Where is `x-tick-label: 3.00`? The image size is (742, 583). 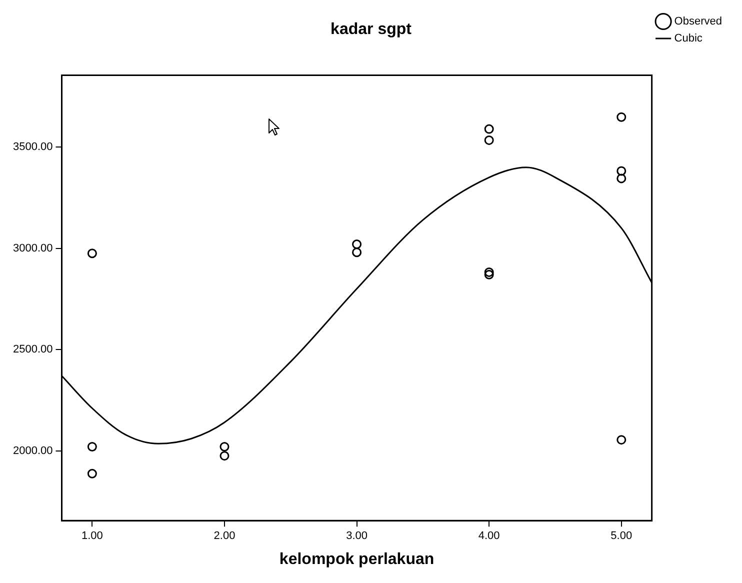 x-tick-label: 3.00 is located at coordinates (357, 536).